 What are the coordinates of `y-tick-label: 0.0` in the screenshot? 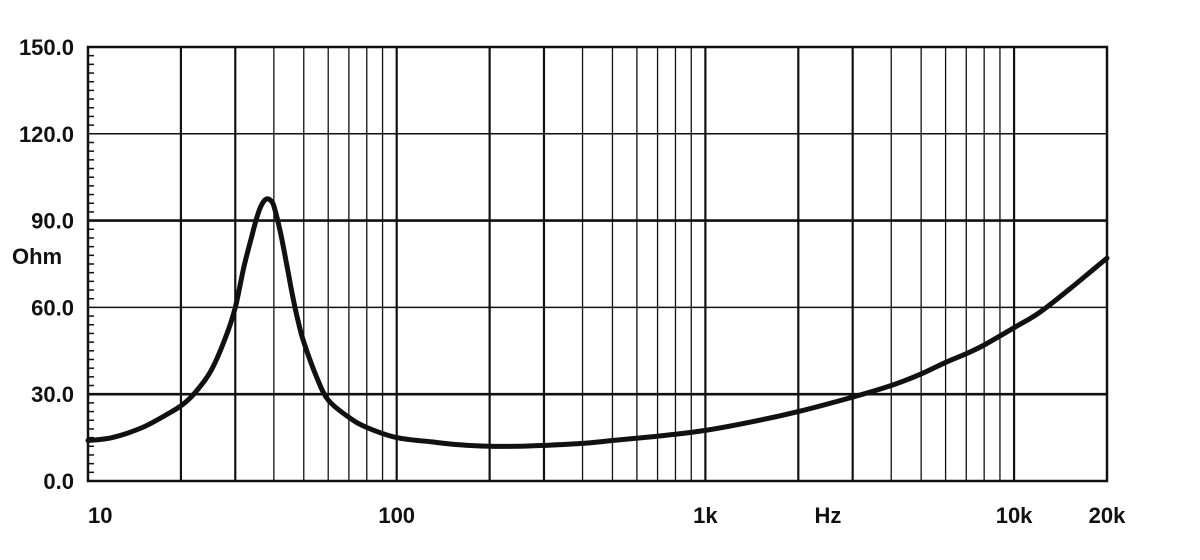 It's located at (58, 481).